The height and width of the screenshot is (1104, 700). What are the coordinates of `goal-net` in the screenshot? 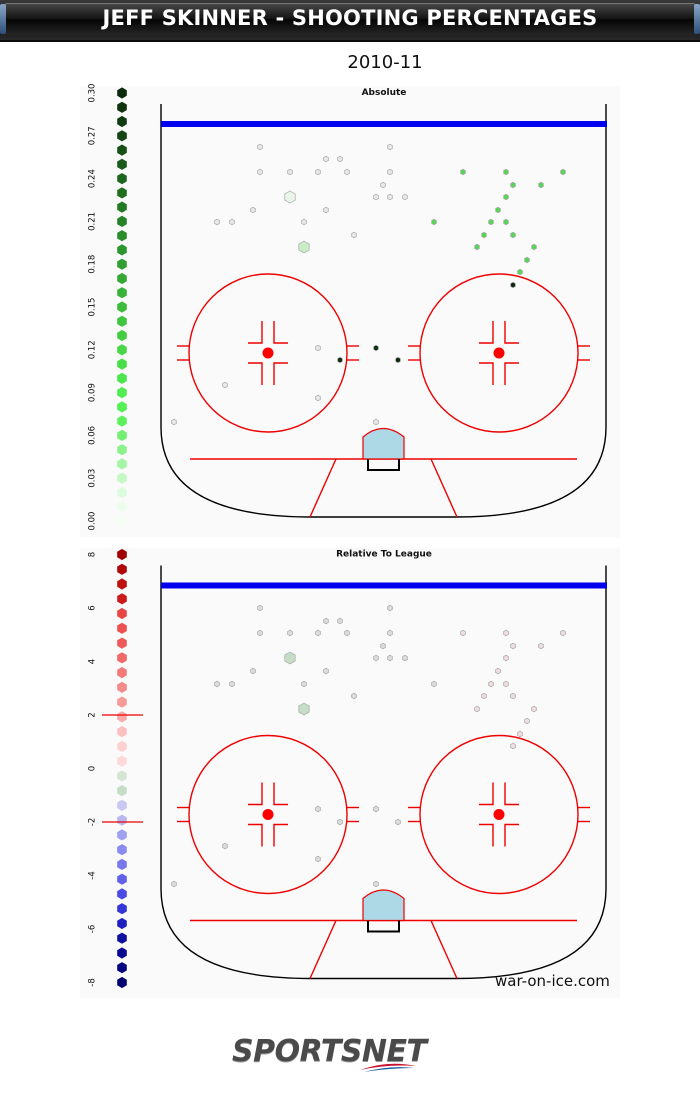 It's located at (383, 926).